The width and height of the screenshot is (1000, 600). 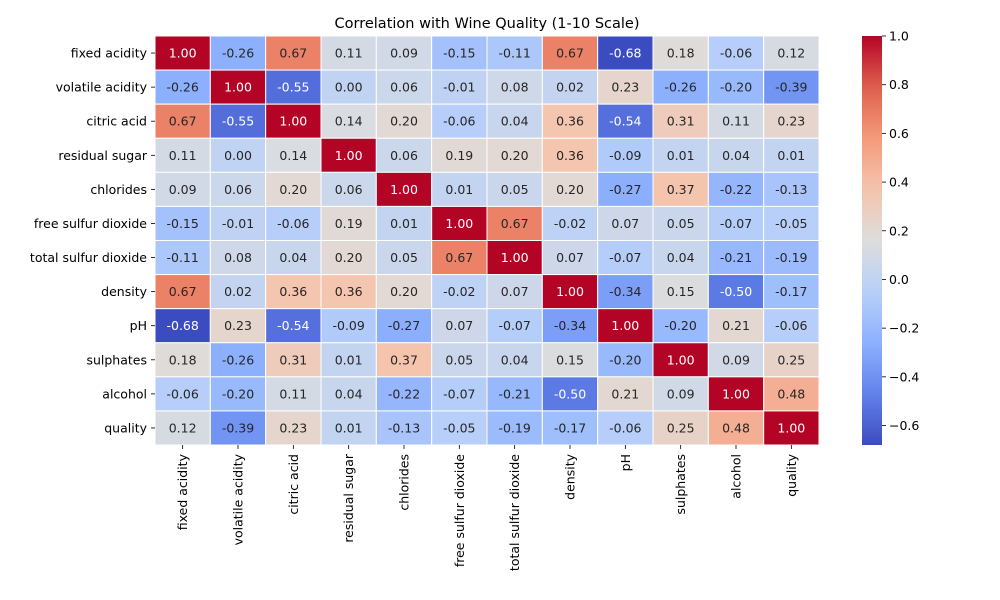 I want to click on cell-value-label: -0.50, so click(x=570, y=393).